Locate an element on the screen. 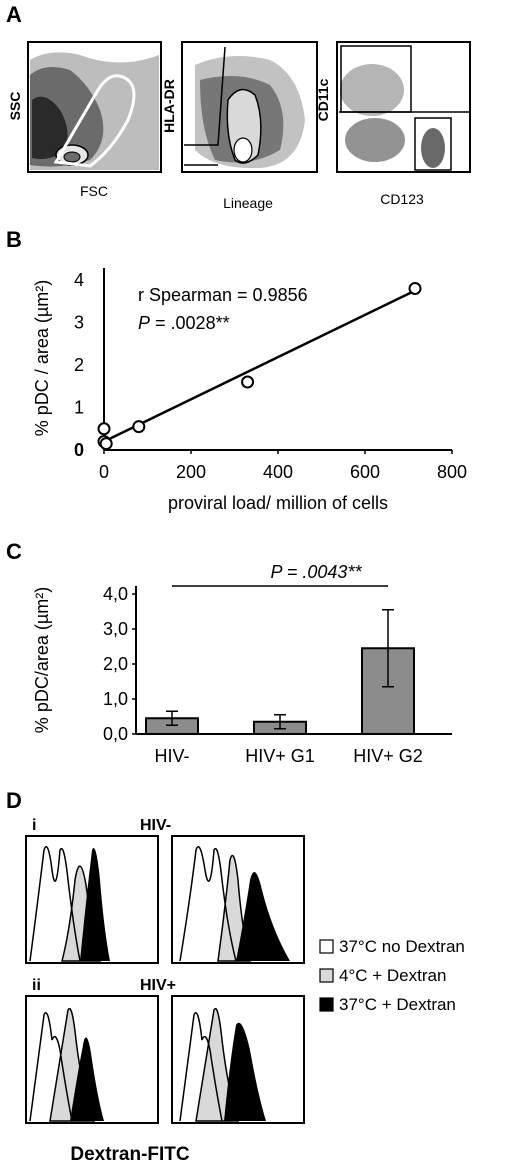 The image size is (520, 1170). x-tick-labels: 0 200 400 600 800 is located at coordinates (283, 466).